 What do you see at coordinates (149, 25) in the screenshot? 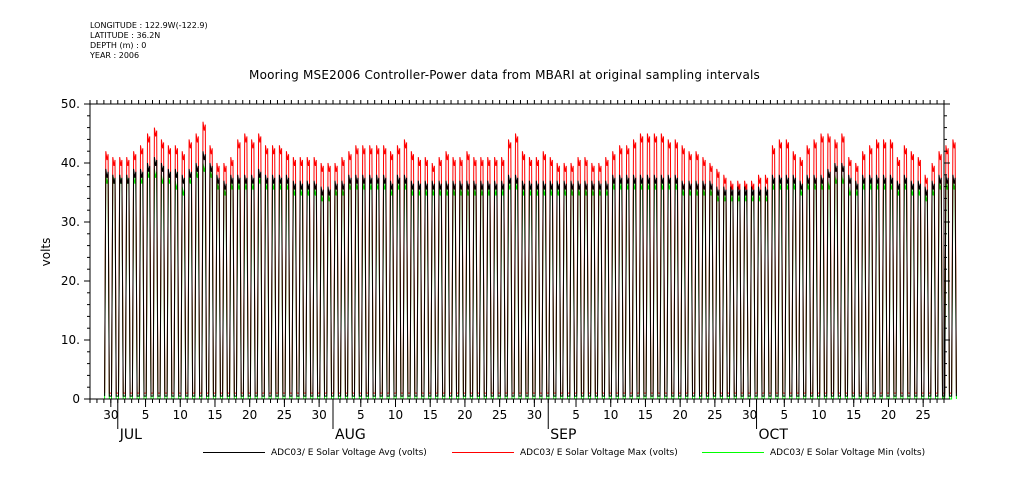
I see `longitude-label: LONGITUDE : 122.9W(-122.9)` at bounding box center [149, 25].